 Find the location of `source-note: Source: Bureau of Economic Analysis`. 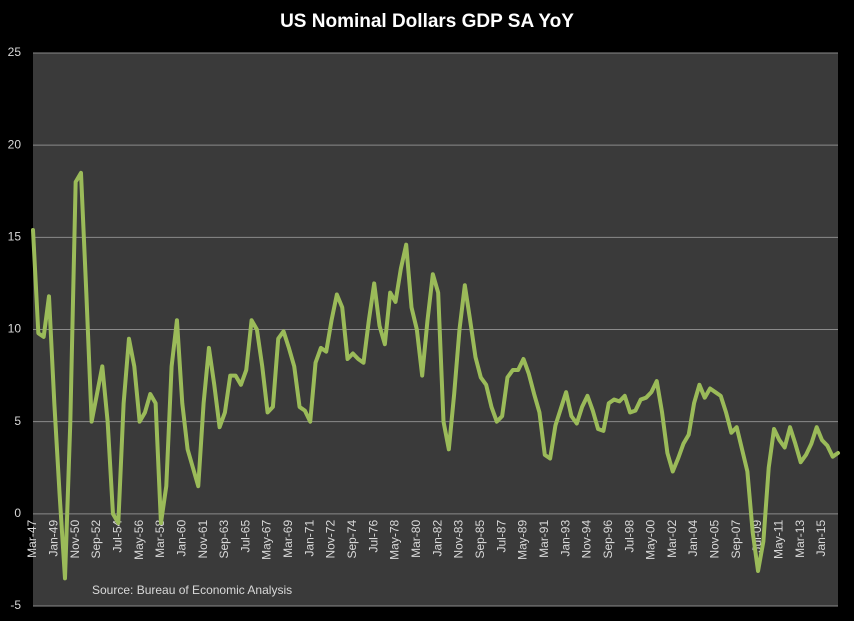

source-note: Source: Bureau of Economic Analysis is located at coordinates (192, 590).